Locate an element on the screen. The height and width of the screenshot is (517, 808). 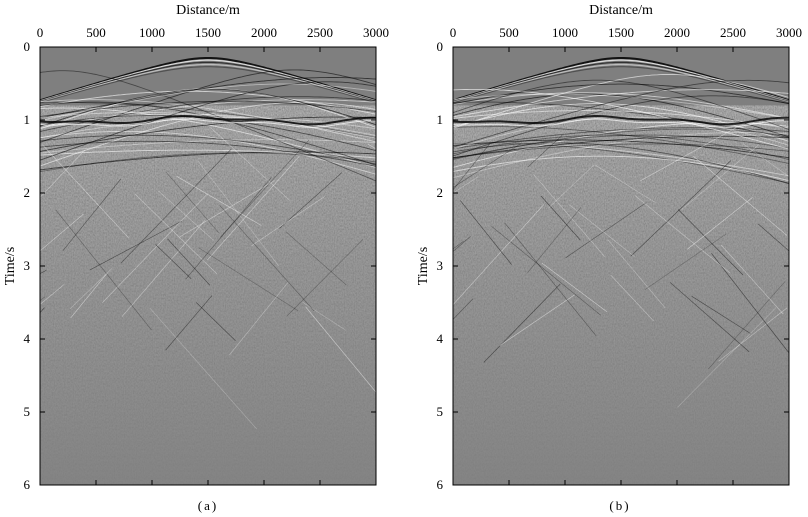
x-tick-label: 1000 is located at coordinates (565, 32).